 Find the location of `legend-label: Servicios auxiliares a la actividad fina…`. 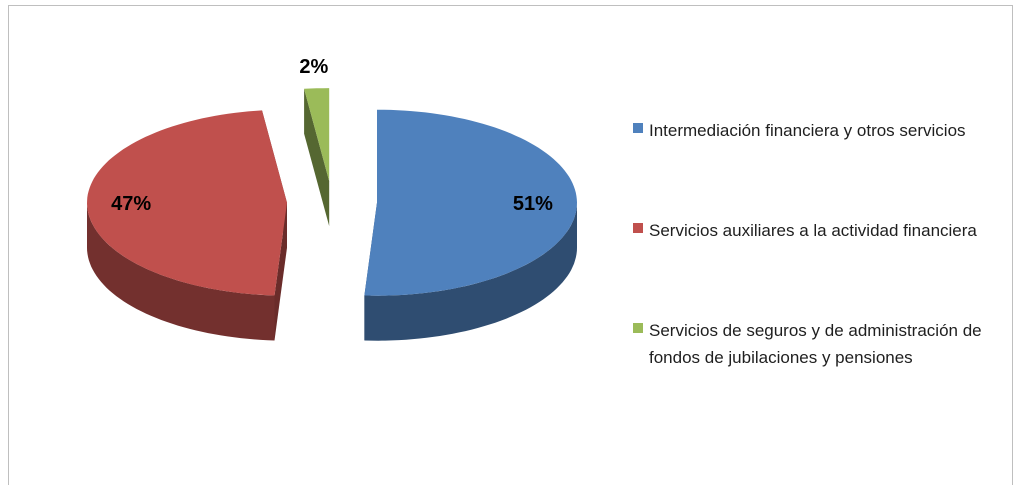

legend-label: Servicios auxiliares a la actividad fina… is located at coordinates (813, 230).